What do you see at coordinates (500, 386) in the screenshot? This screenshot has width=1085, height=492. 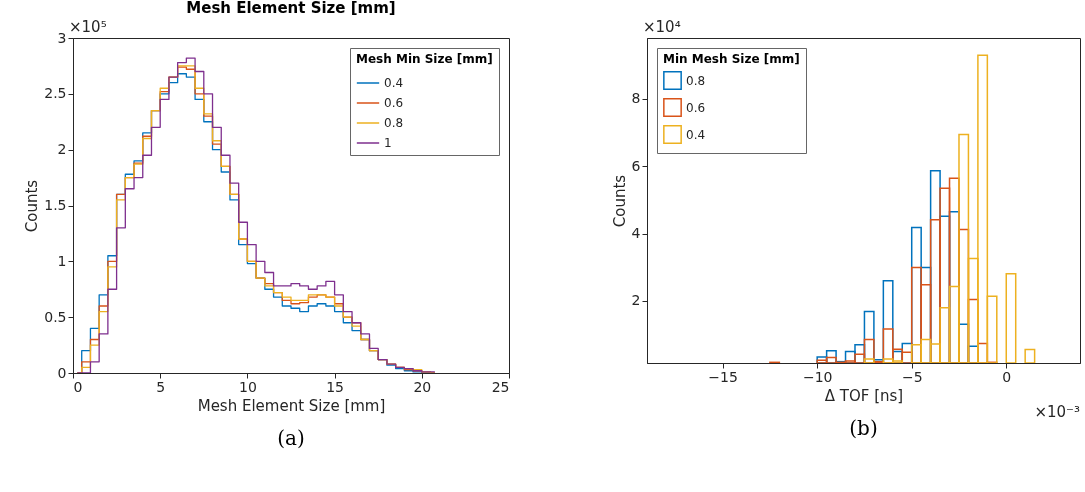 I see `x-tick-label: 25` at bounding box center [500, 386].